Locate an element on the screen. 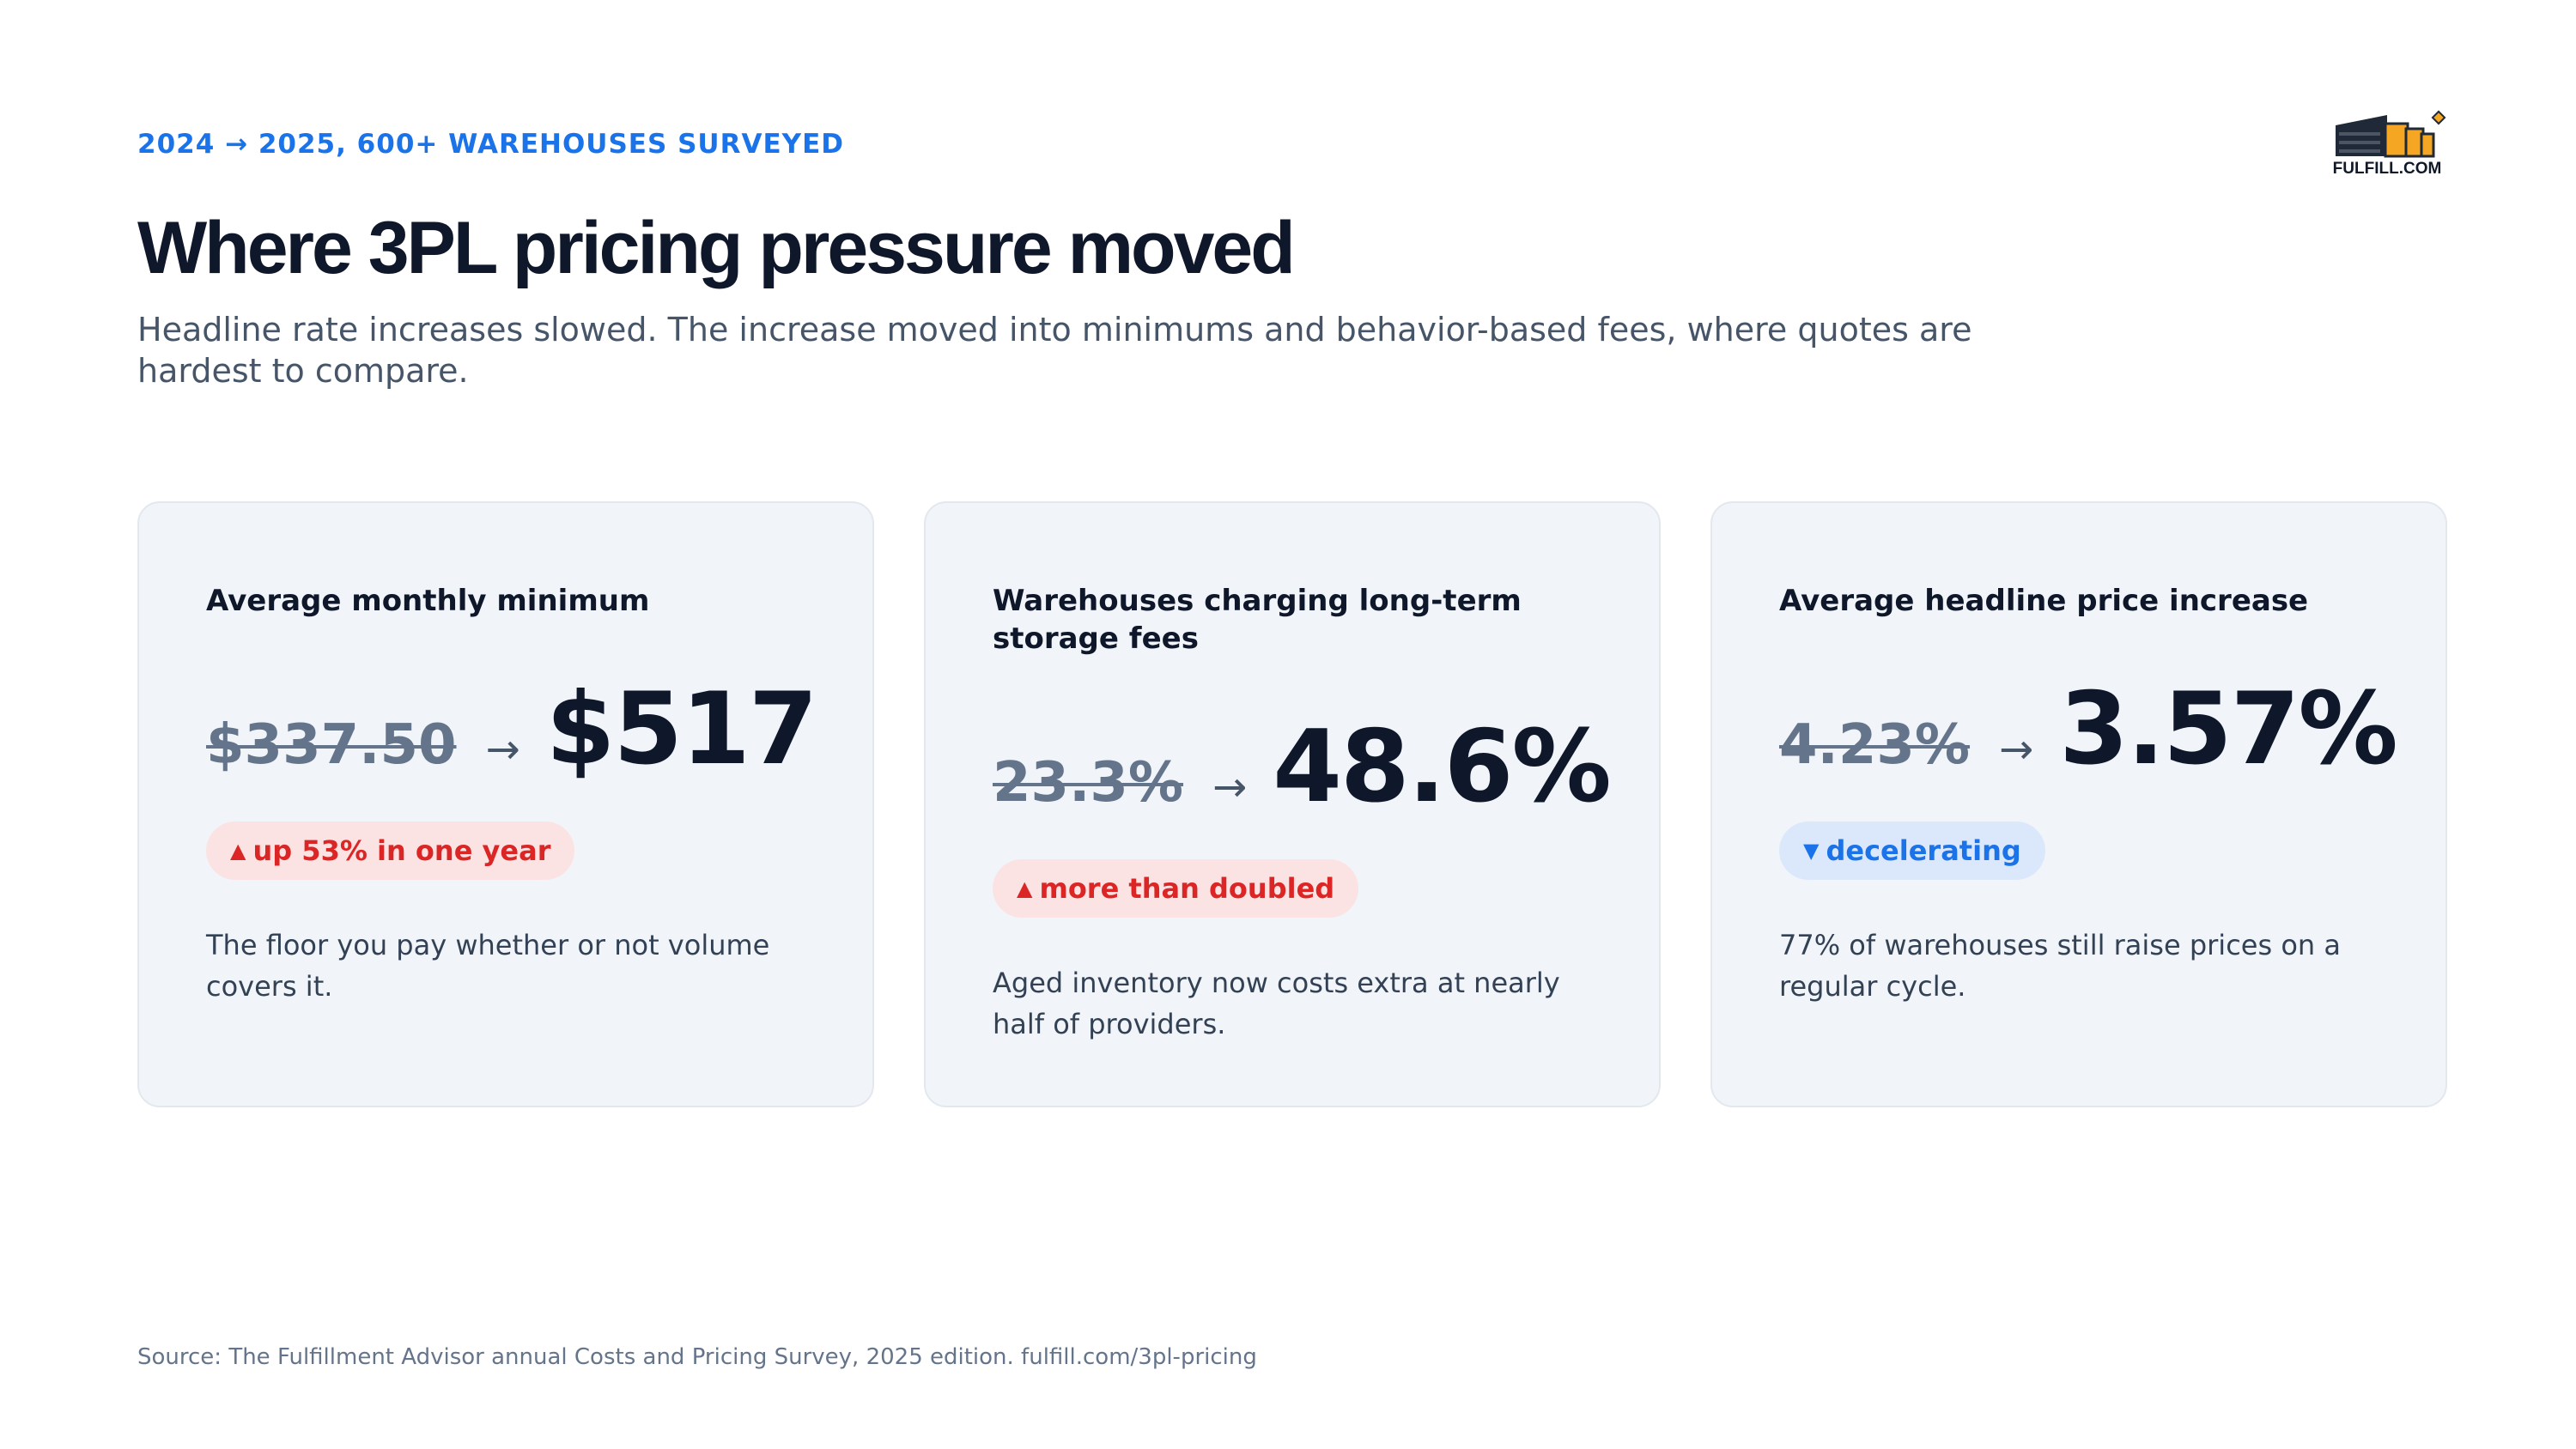 The height and width of the screenshot is (1449, 2576). triangle-down-icon: ▼ is located at coordinates (1812, 851).